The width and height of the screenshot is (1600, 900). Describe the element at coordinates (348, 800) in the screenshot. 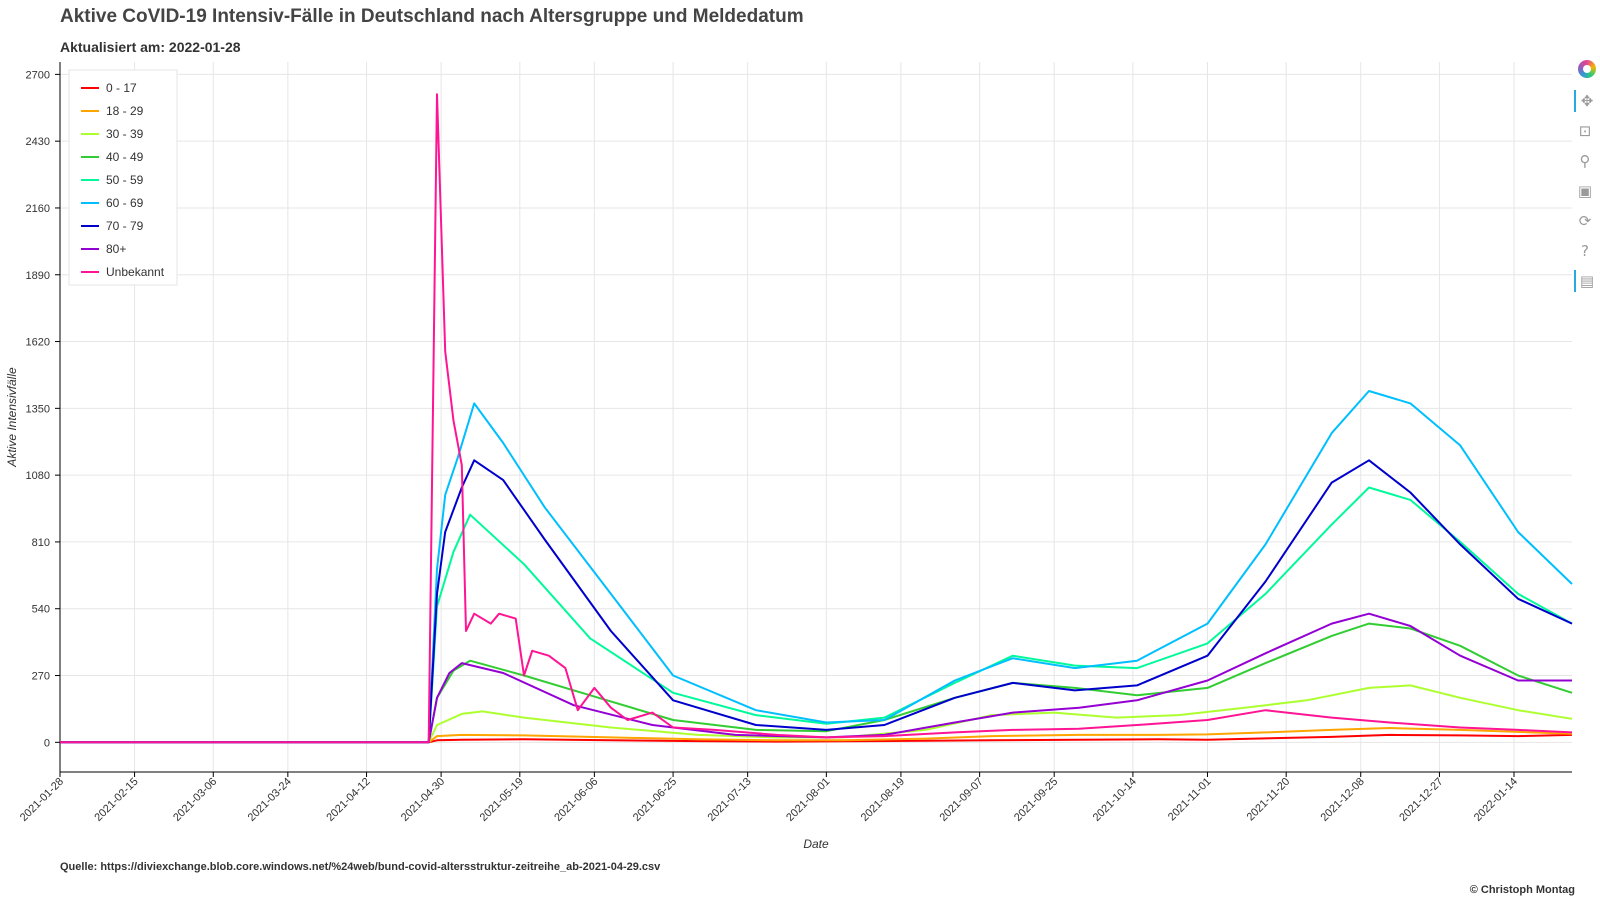

I see `x-tick-label: 2021-04-12` at that location.